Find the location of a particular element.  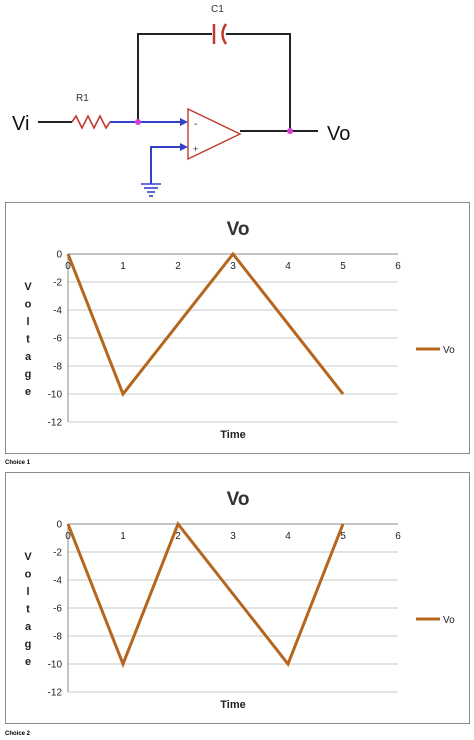

feedback-wire-right is located at coordinates (258, 82).